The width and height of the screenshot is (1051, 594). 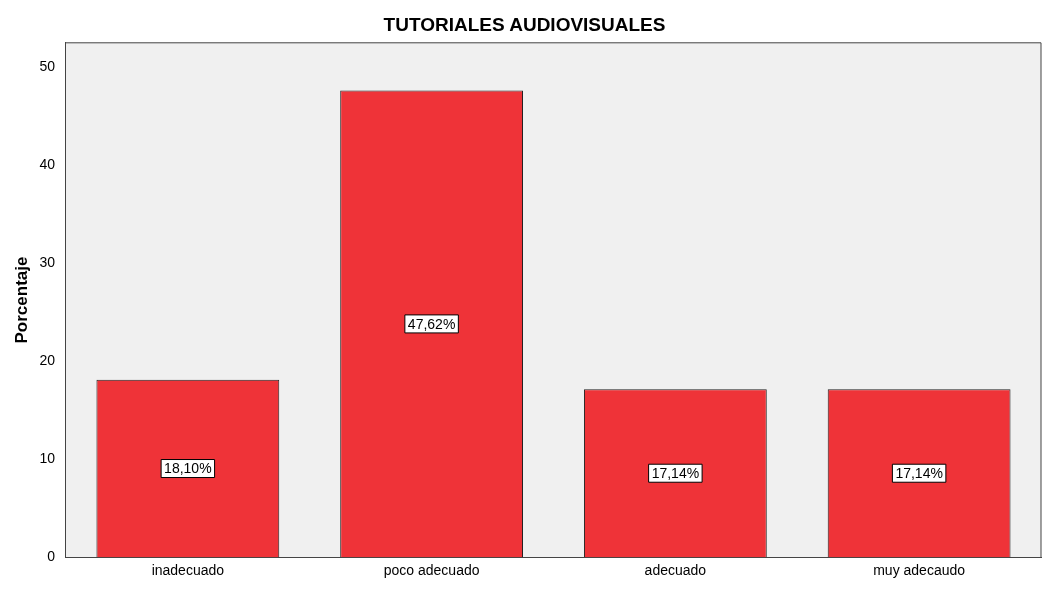 I want to click on chart-title: TUTORIALES AUDIOVISUALES, so click(x=524, y=24).